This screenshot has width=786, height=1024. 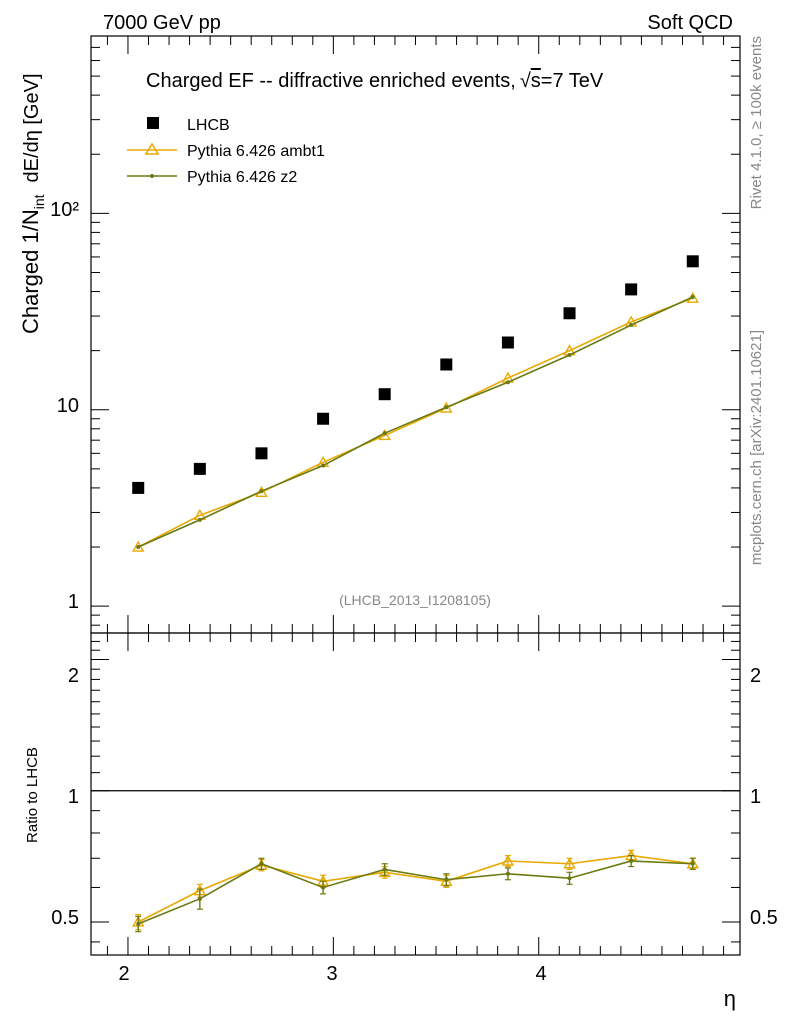 What do you see at coordinates (64, 210) in the screenshot?
I see `y-tick-label: 10²` at bounding box center [64, 210].